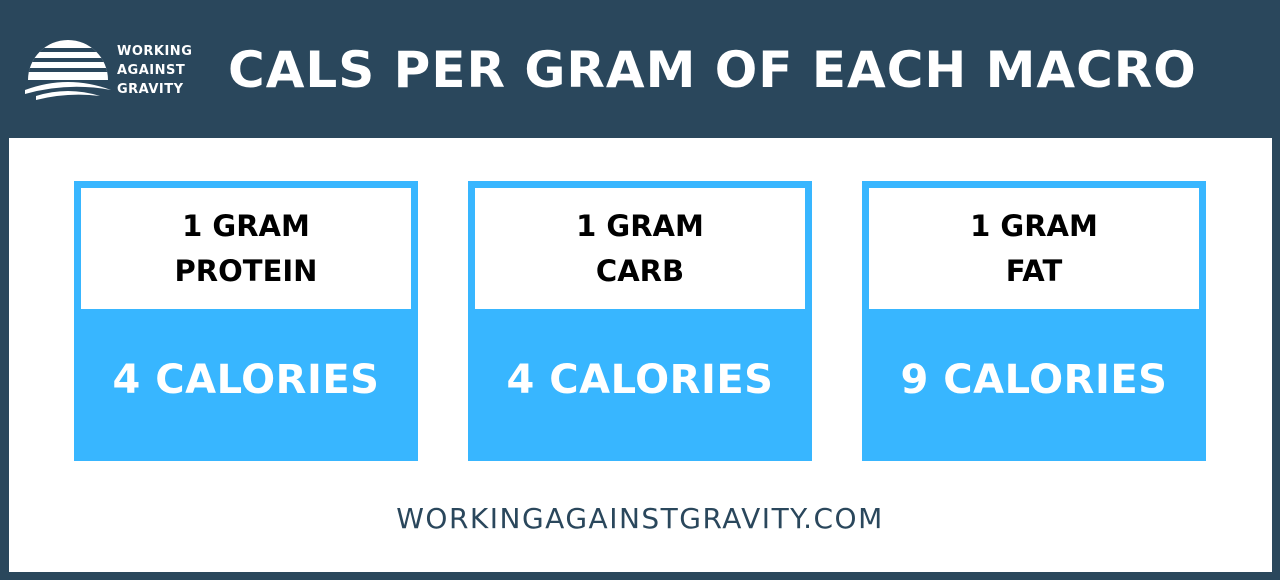 This screenshot has height=580, width=1280. I want to click on card-label: 1 GRAM FAT, so click(1034, 248).